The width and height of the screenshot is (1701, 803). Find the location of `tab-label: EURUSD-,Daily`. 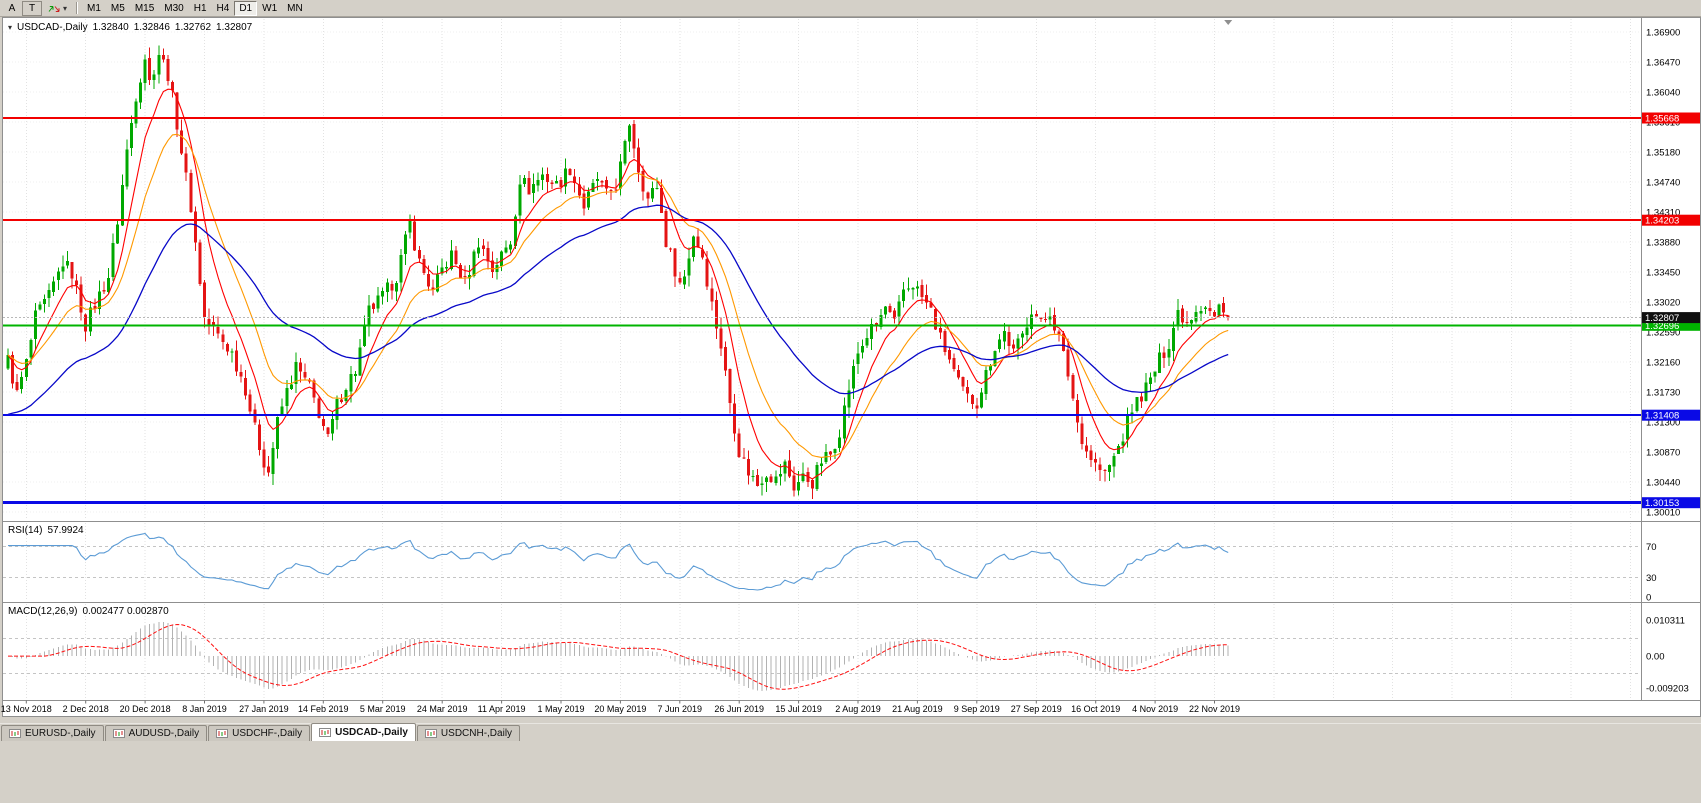

tab-label: EURUSD-,Daily is located at coordinates (60, 733).